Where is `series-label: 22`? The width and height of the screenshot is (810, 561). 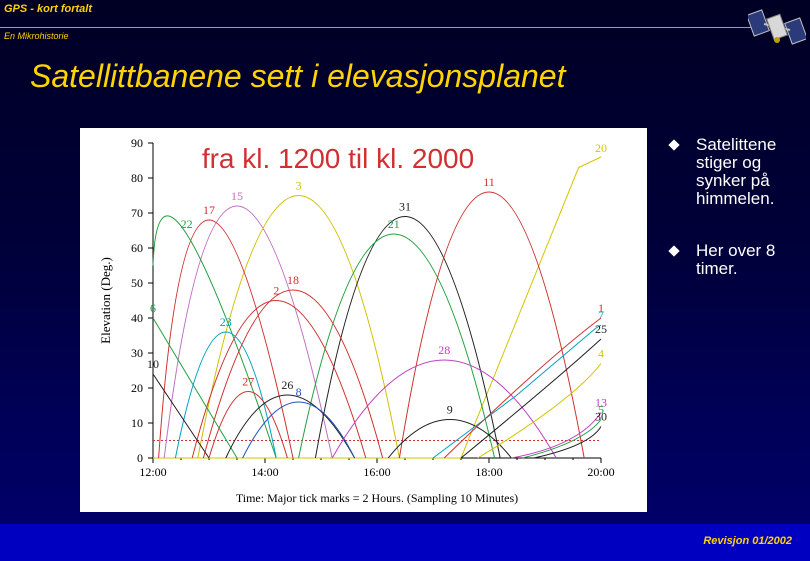
series-label: 22 is located at coordinates (187, 224).